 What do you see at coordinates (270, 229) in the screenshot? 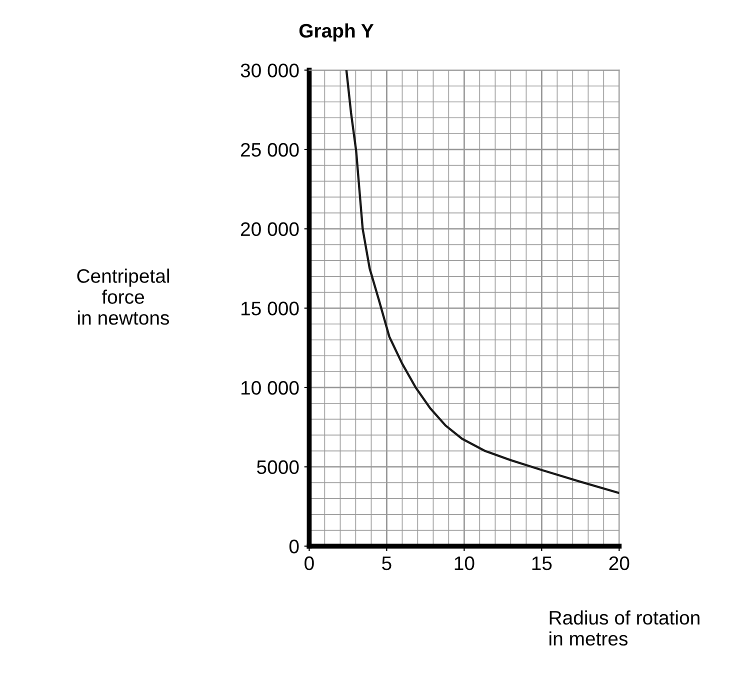
I see `y-tick-label: 20 000` at bounding box center [270, 229].